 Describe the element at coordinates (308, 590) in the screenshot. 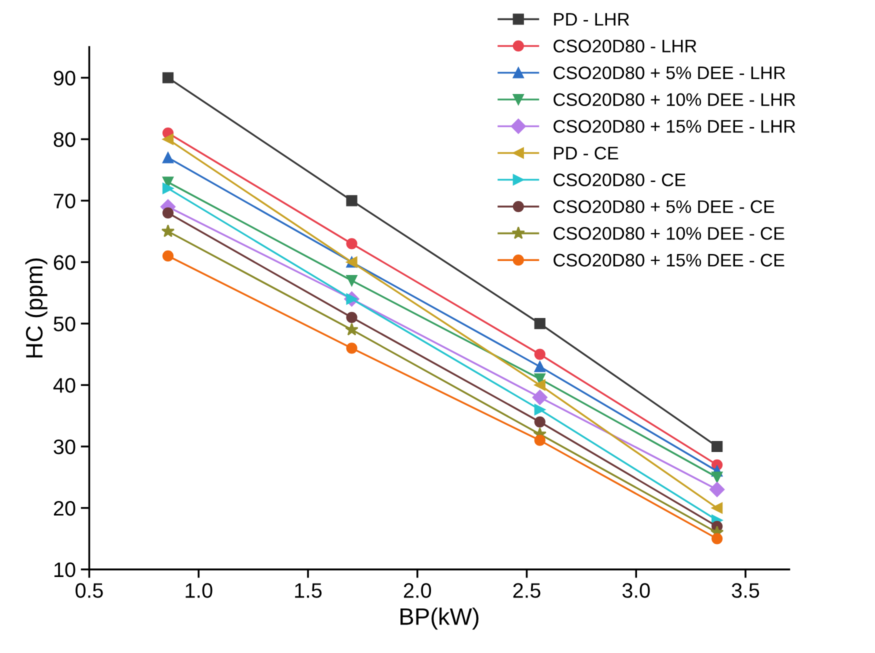

I see `x-tick-label: 1.5` at that location.